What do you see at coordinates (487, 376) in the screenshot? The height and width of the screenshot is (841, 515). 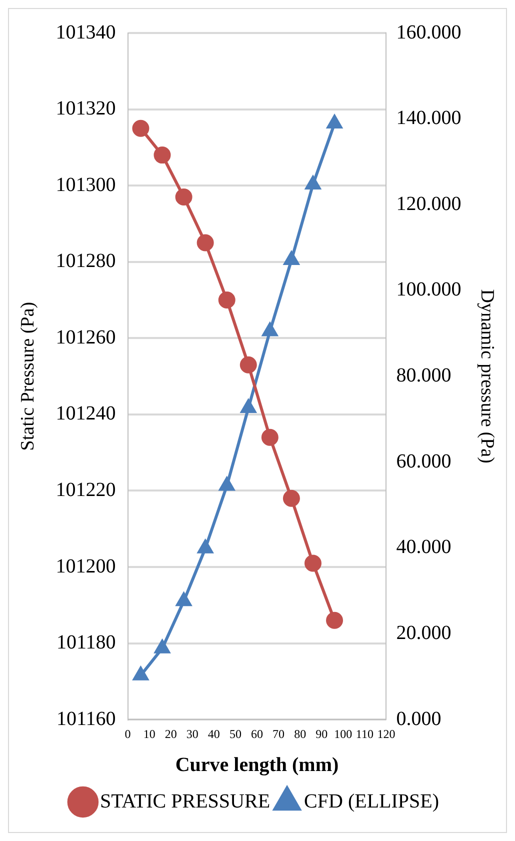 I see `y2-axis-title: Dynamic pressure (Pa)` at bounding box center [487, 376].